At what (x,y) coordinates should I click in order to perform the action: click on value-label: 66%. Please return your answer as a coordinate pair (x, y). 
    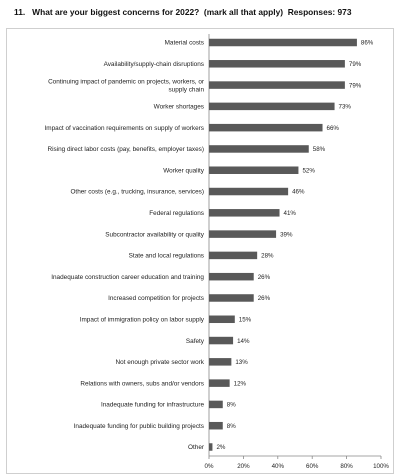
    Looking at the image, I should click on (333, 128).